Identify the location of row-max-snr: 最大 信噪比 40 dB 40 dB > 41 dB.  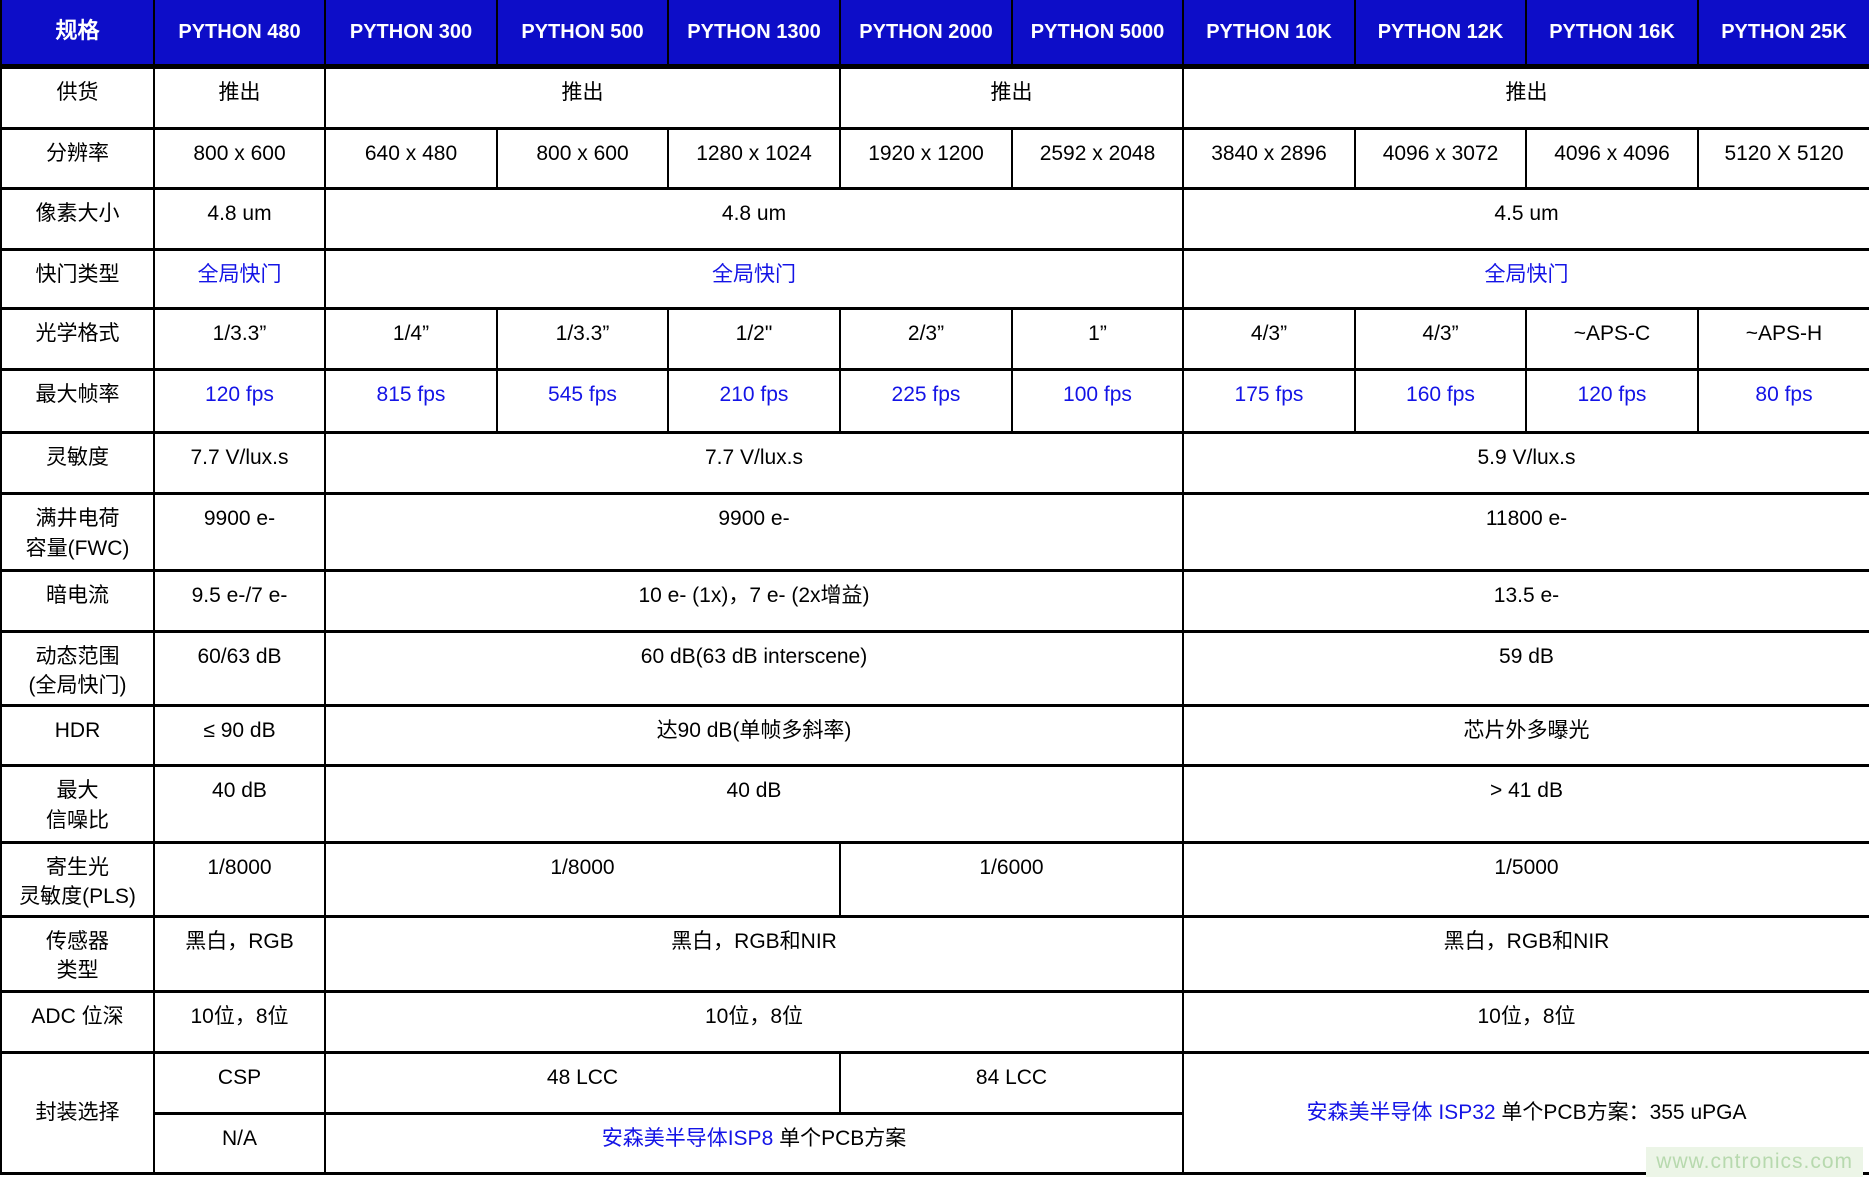
(934, 804).